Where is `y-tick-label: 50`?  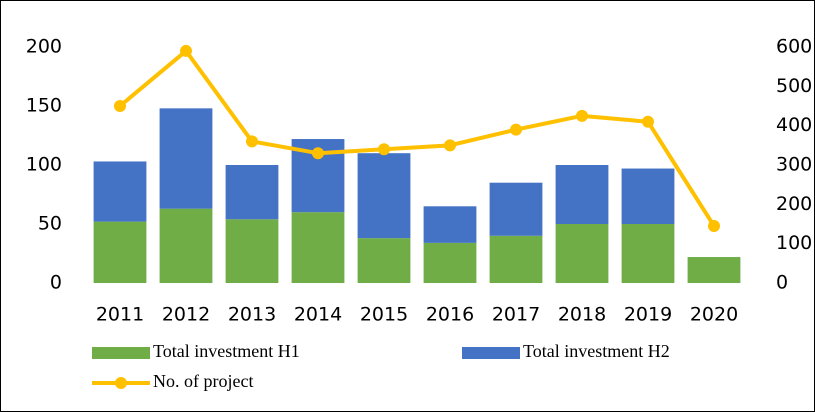 y-tick-label: 50 is located at coordinates (50, 224).